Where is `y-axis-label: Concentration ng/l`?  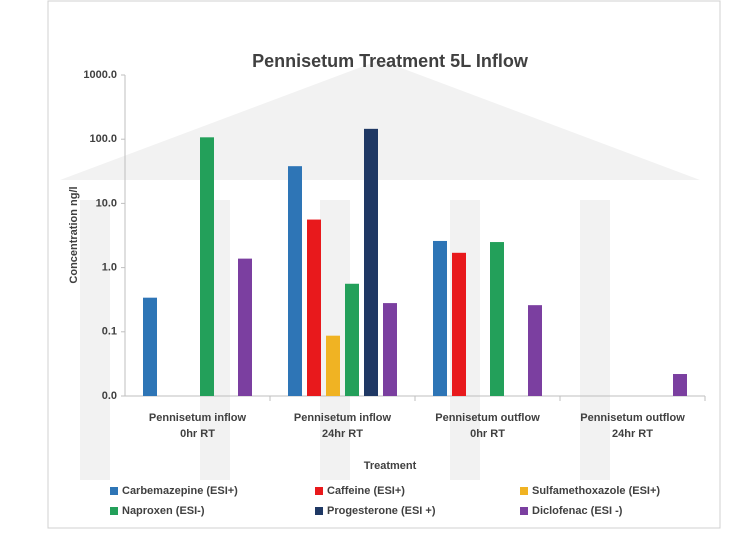 y-axis-label: Concentration ng/l is located at coordinates (74, 234).